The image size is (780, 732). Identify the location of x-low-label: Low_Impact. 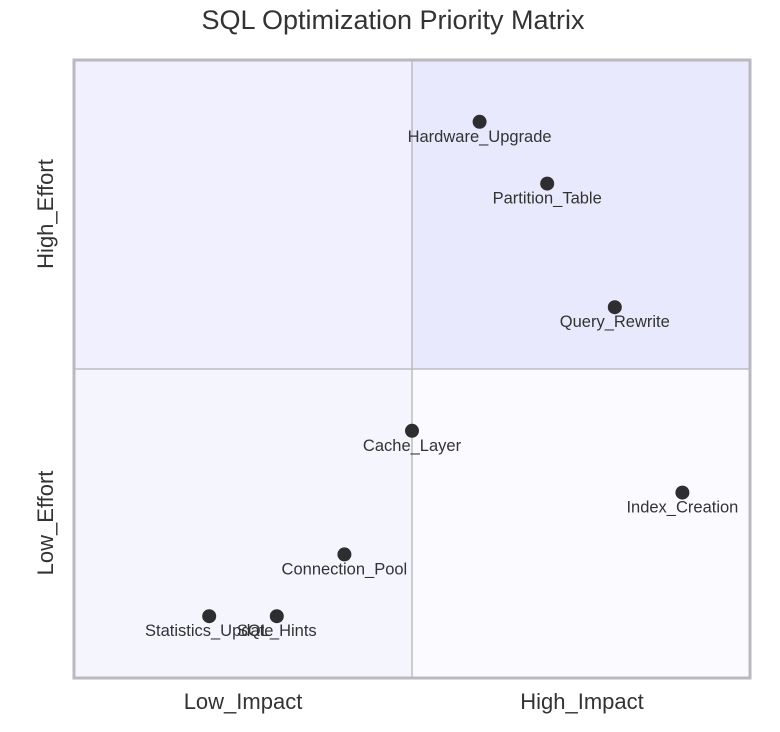
(243, 701).